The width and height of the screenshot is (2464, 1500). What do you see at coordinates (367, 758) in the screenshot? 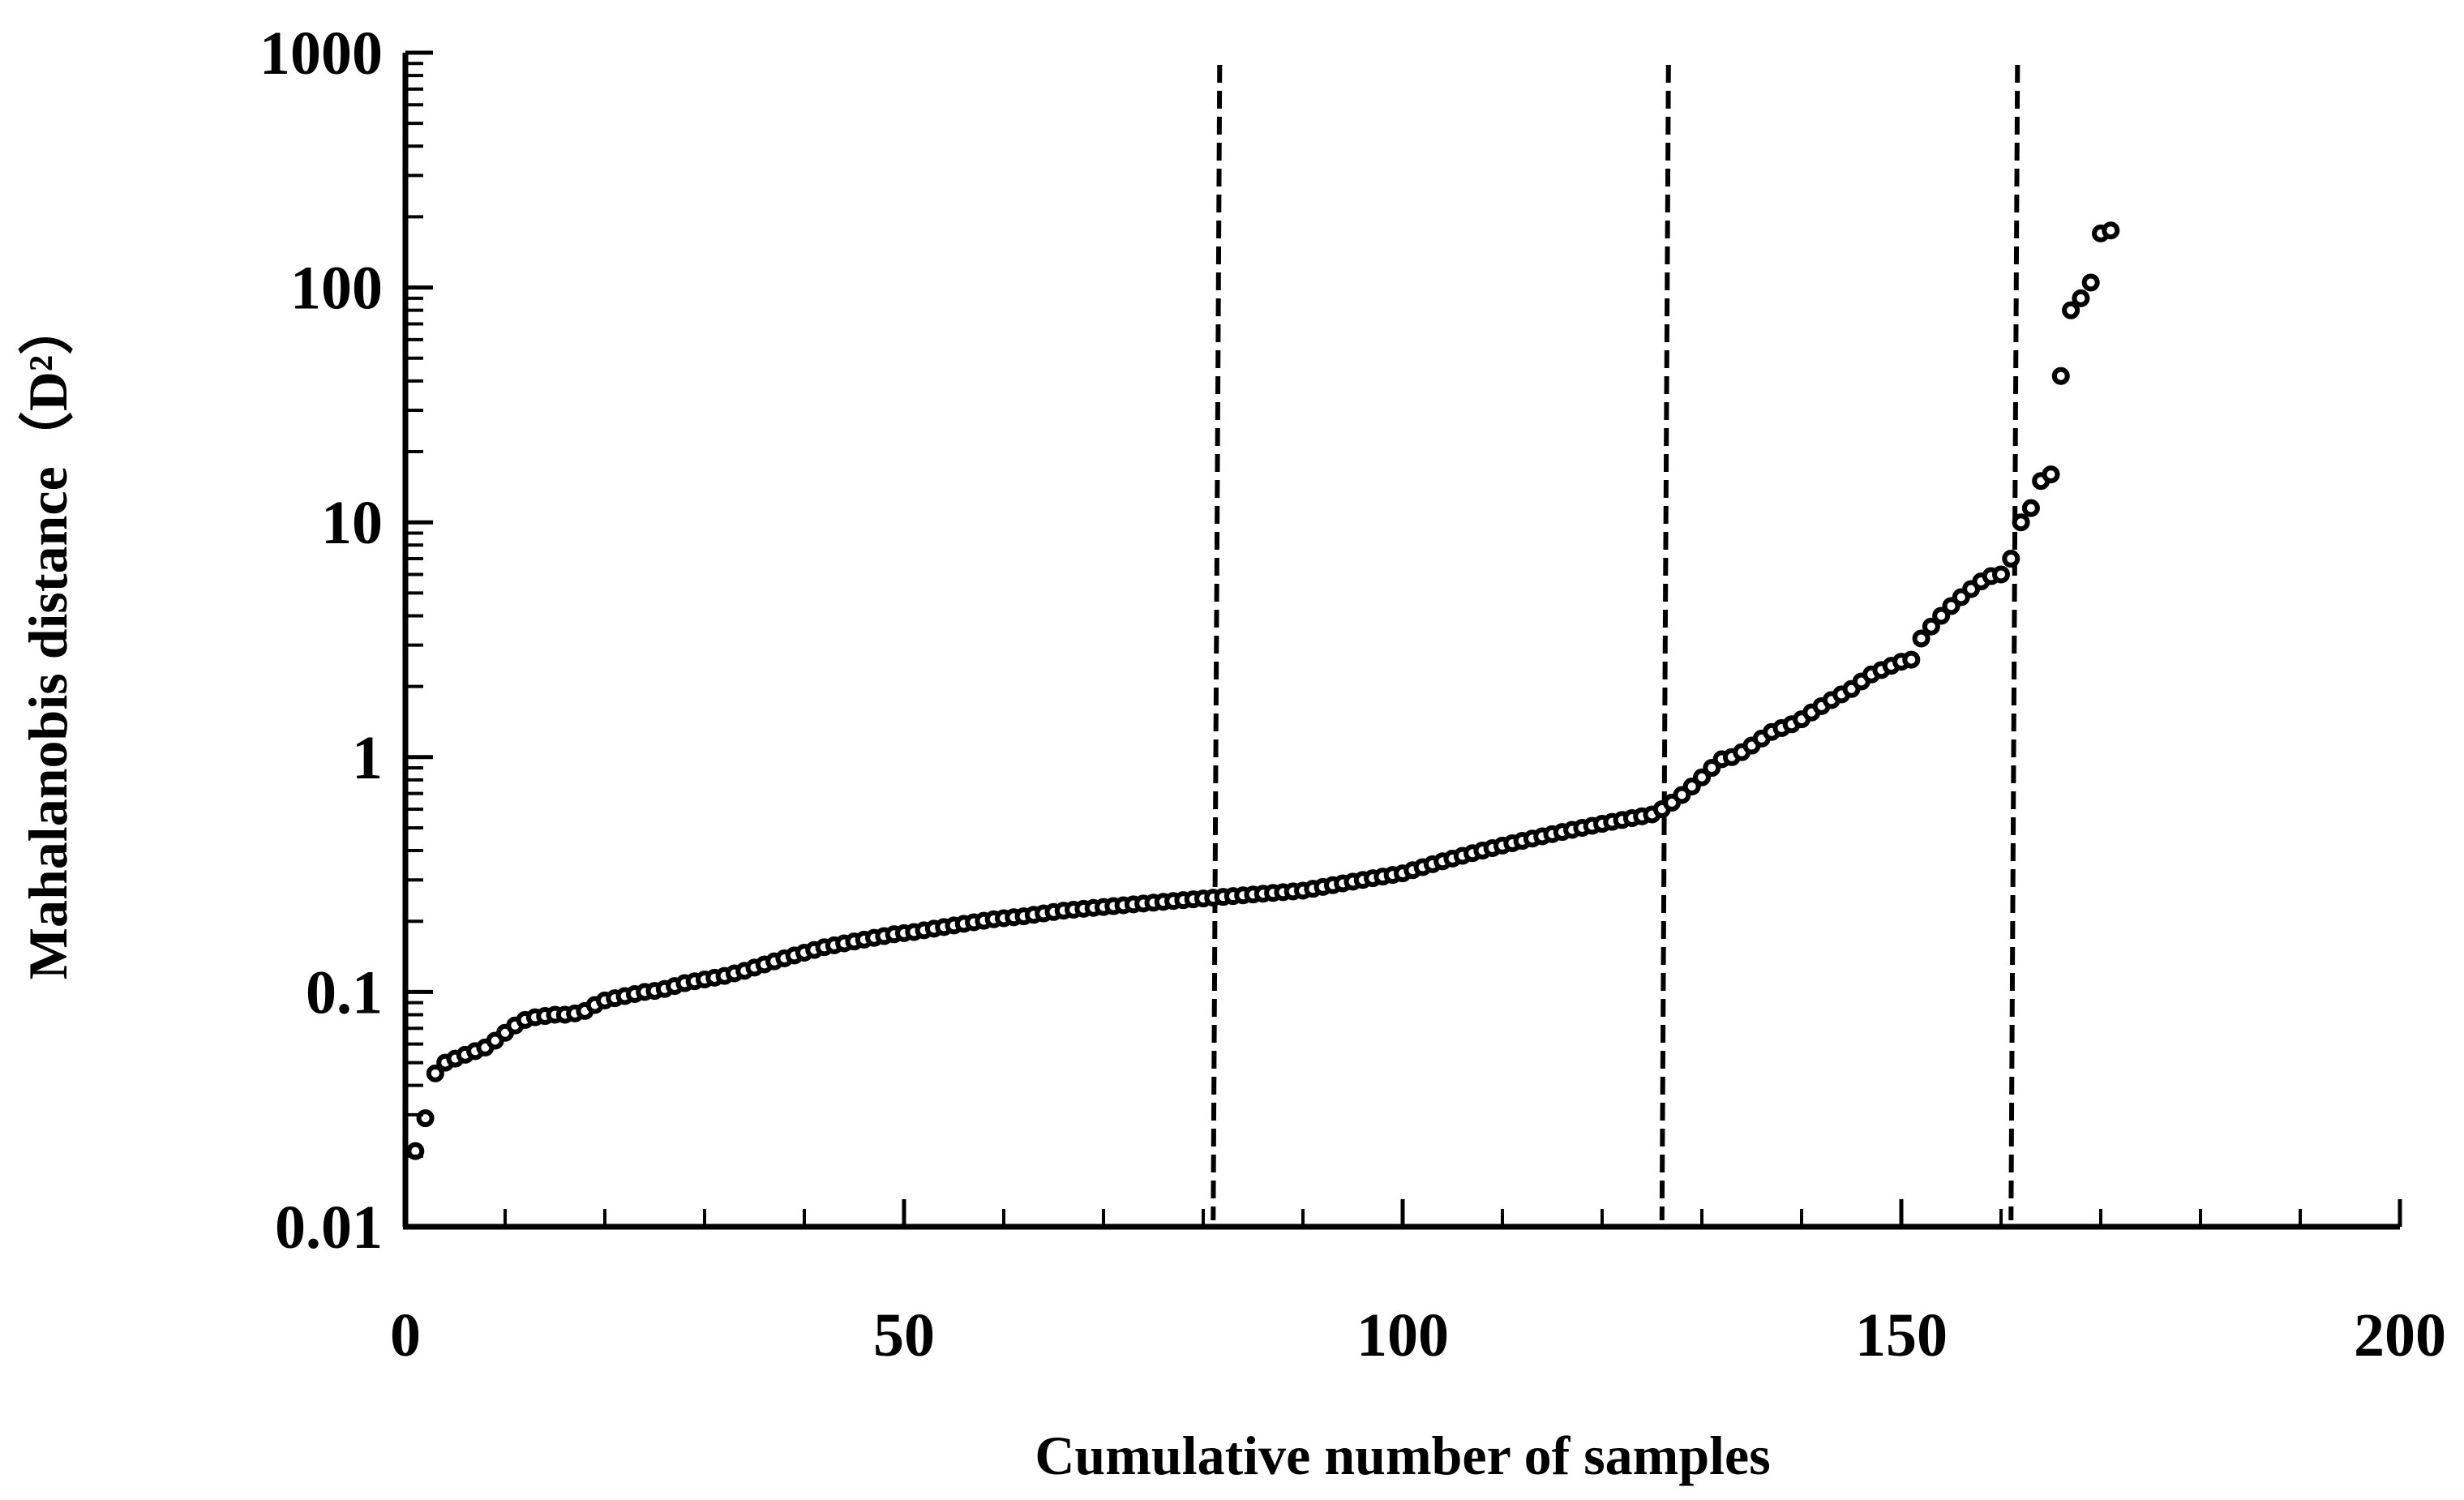
I see `y-tick-label: 1` at bounding box center [367, 758].